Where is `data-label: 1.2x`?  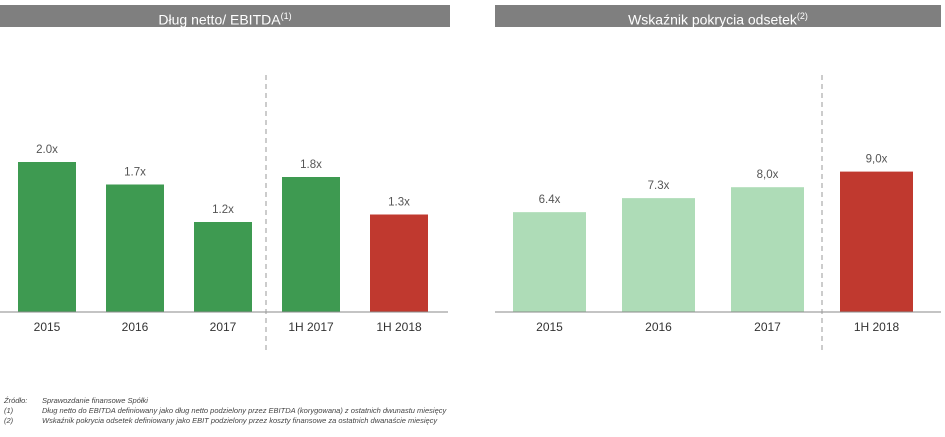 data-label: 1.2x is located at coordinates (223, 210).